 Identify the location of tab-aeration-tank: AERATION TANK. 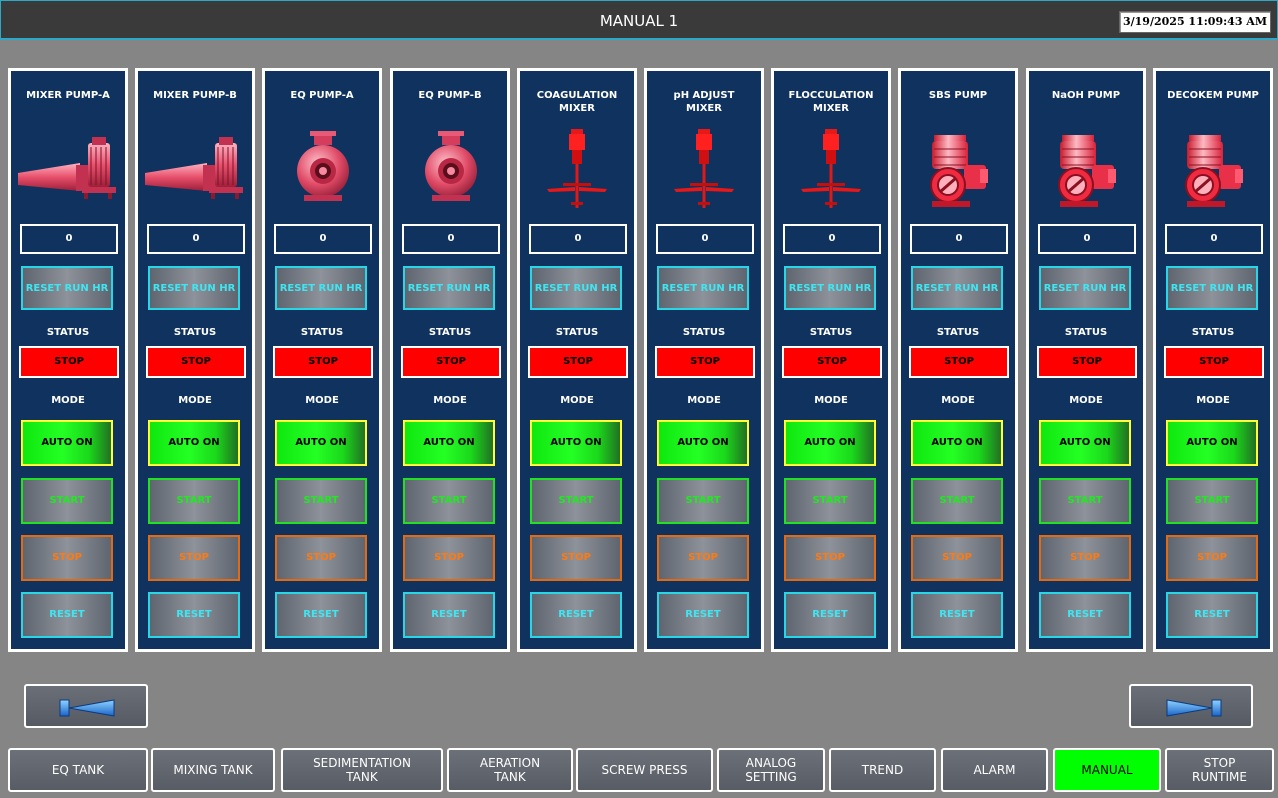
(510, 770).